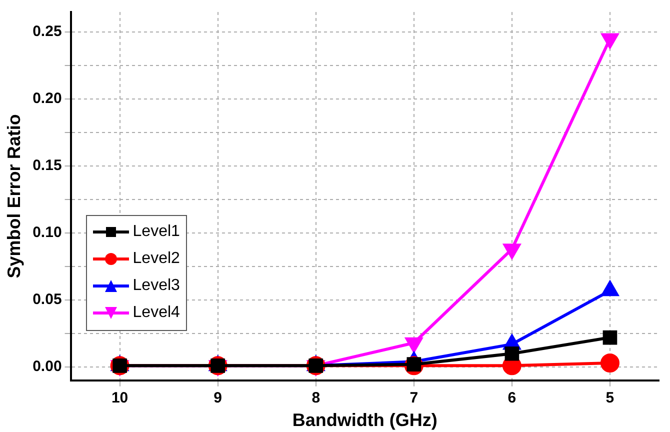 The height and width of the screenshot is (432, 670). I want to click on y-tick-label: 0.20, so click(47, 99).